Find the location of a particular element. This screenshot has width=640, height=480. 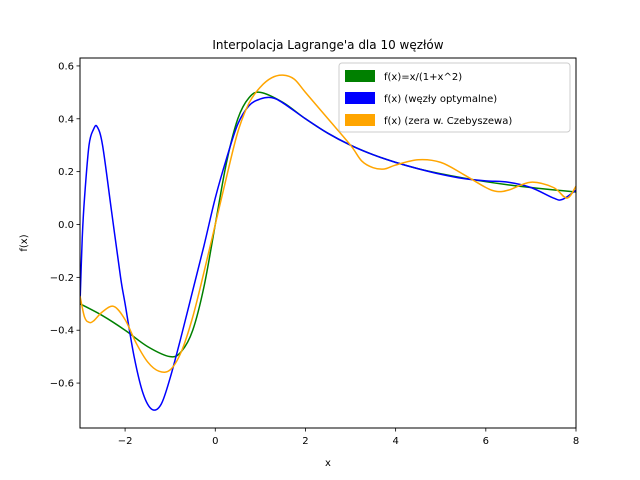

legend-label-0: f(x)=x/(1+x^2) is located at coordinates (423, 77).